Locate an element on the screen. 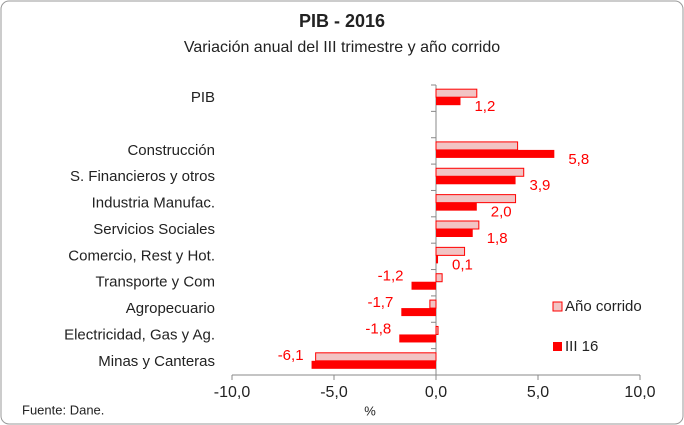  data-label: 3,9 is located at coordinates (540, 185).